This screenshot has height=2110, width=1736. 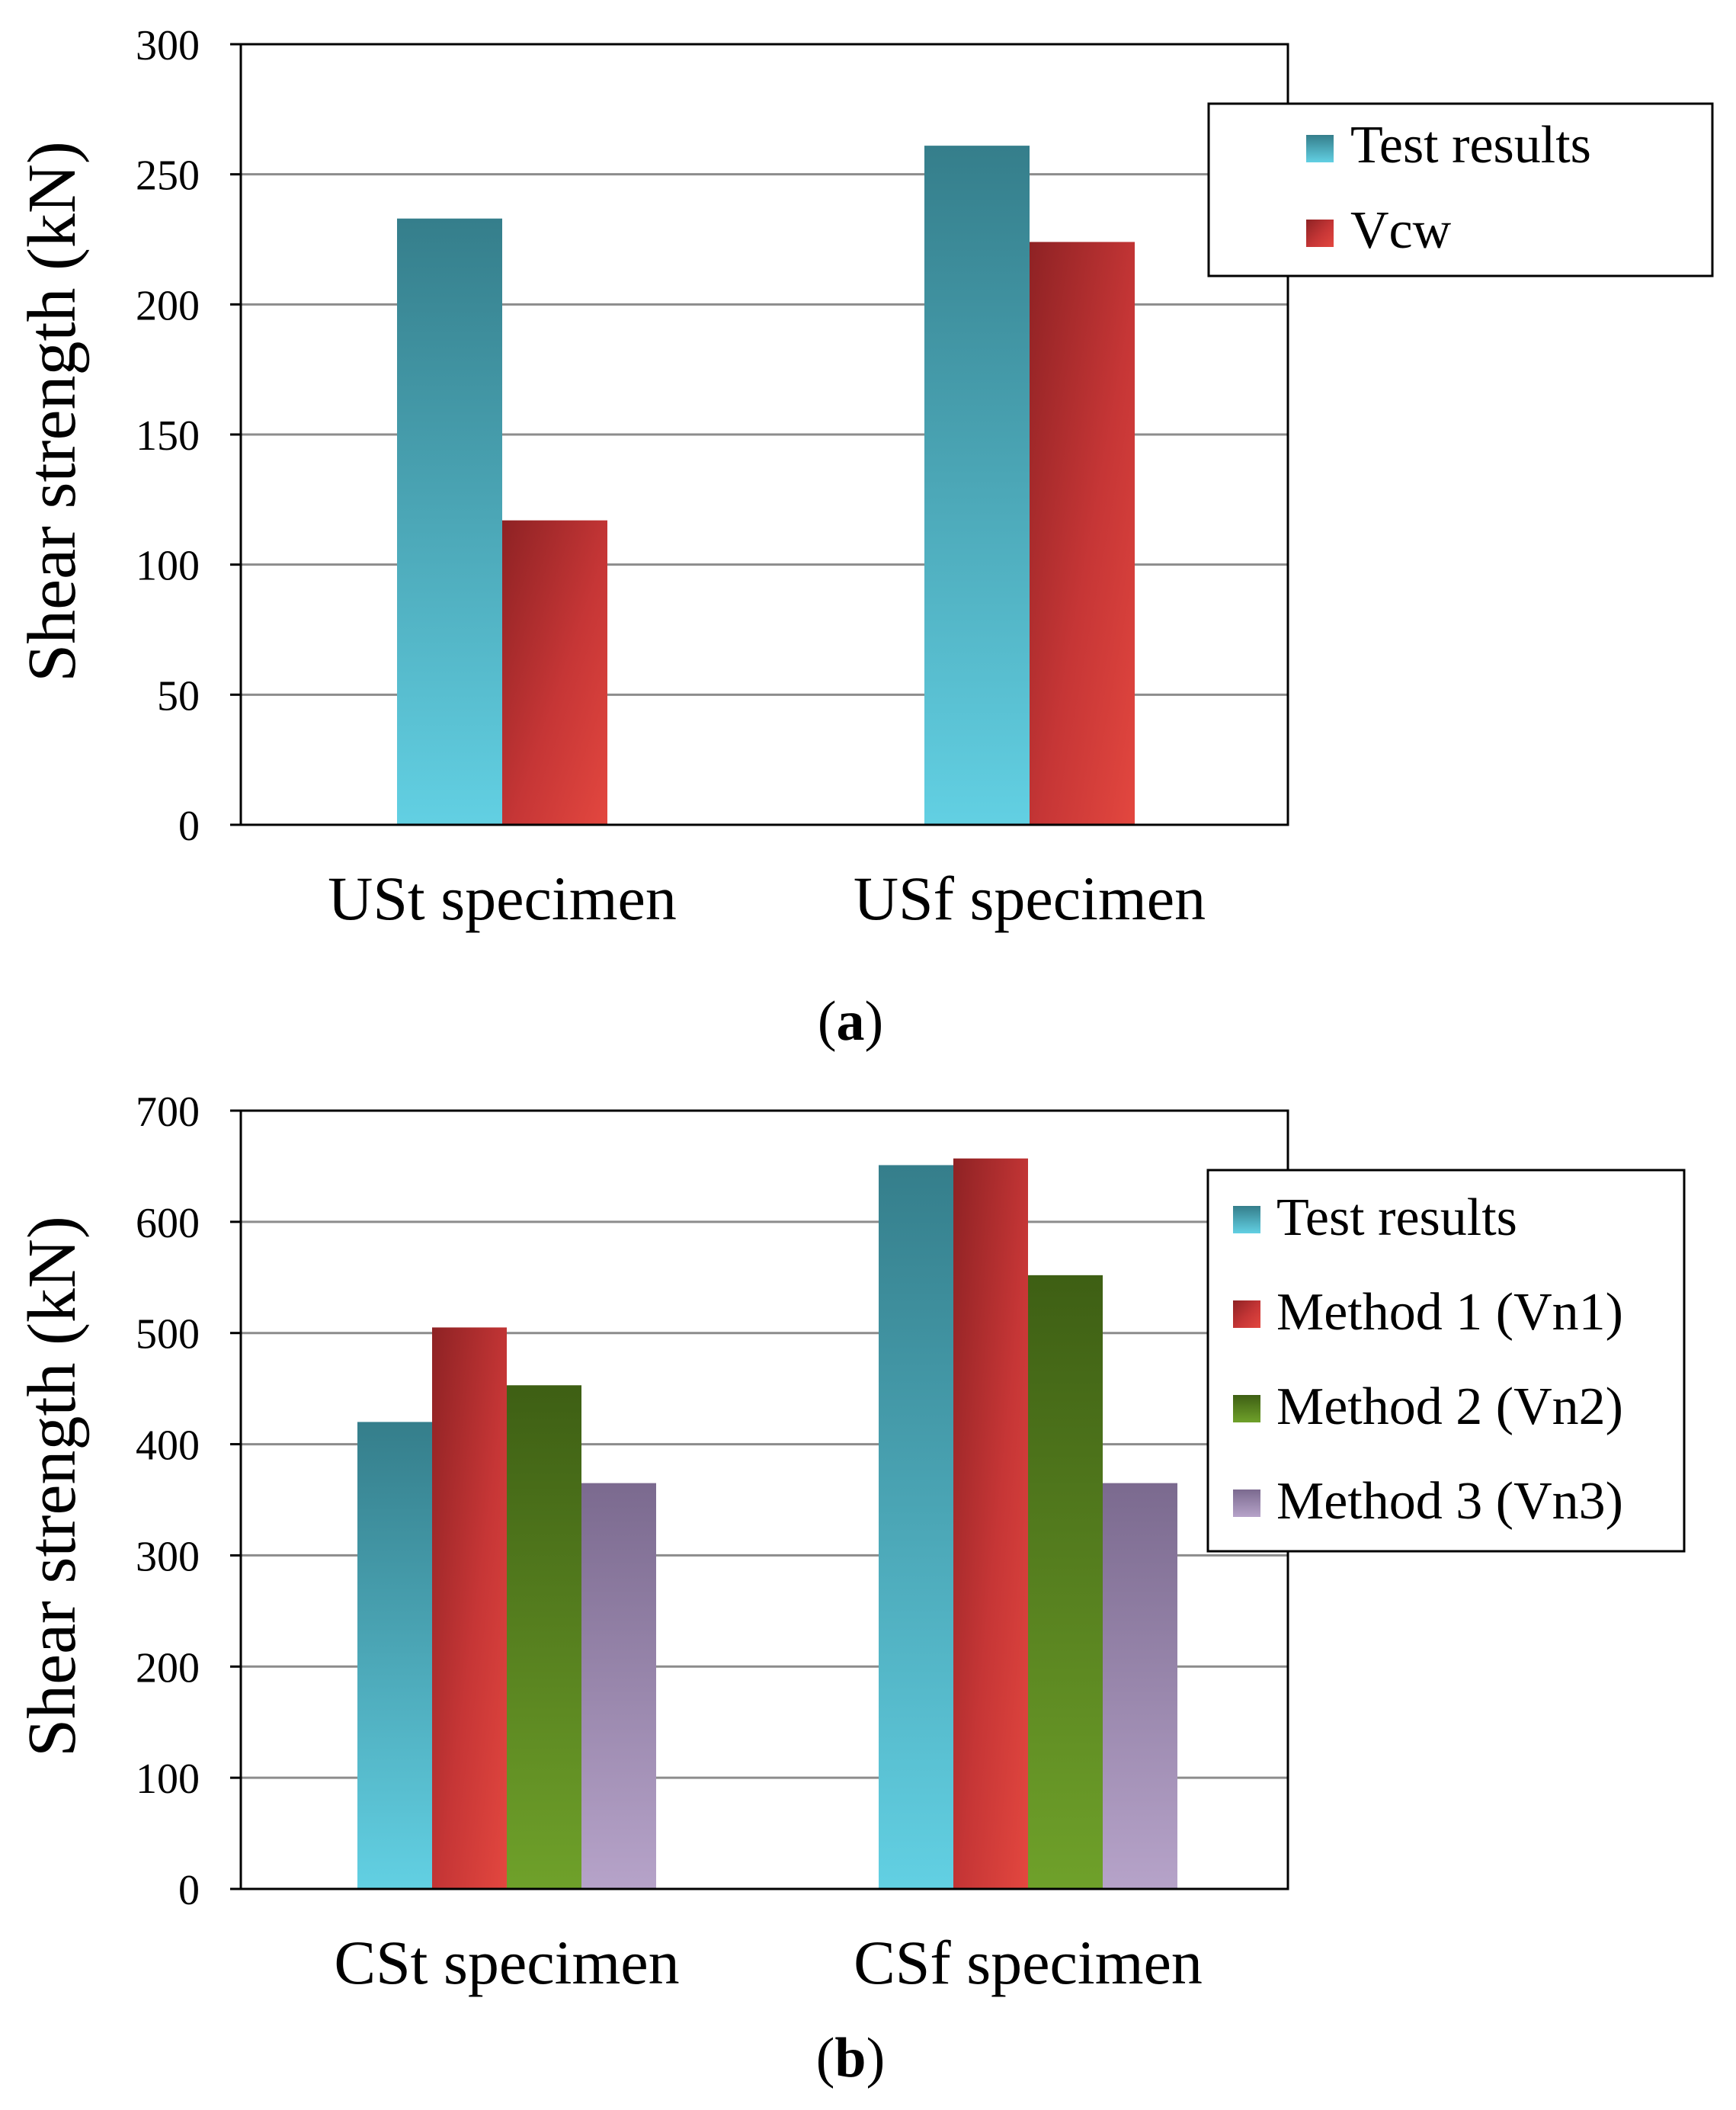 I want to click on chart-a-ytick-label: 200, so click(x=168, y=305).